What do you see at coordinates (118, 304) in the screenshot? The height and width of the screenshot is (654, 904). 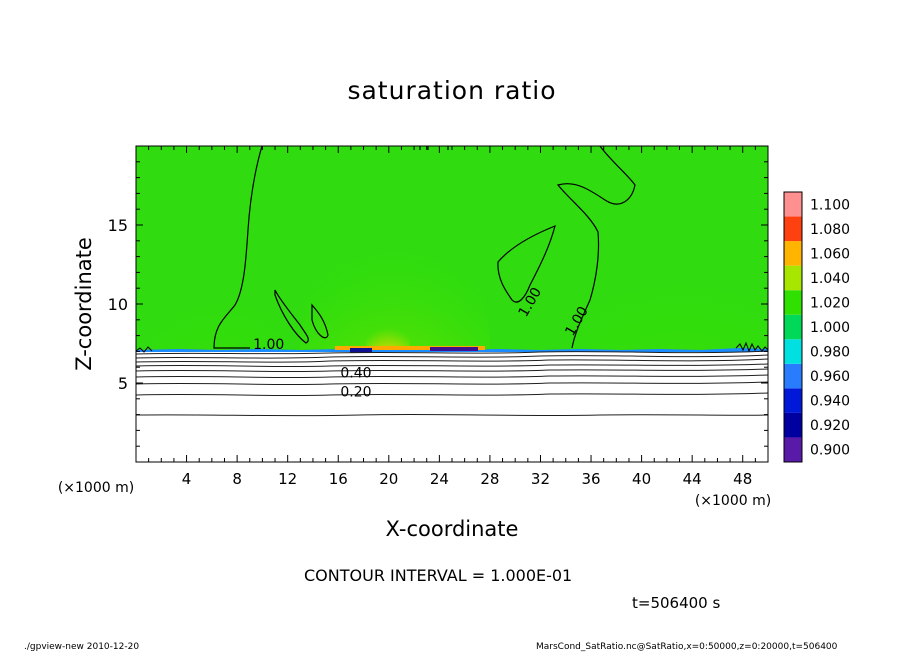 I see `y-tick-label: 10` at bounding box center [118, 304].